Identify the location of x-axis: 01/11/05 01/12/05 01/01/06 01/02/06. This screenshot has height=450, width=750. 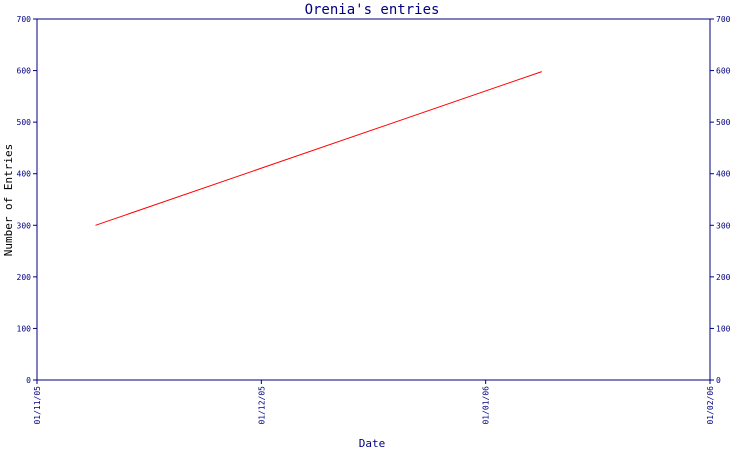
(374, 402).